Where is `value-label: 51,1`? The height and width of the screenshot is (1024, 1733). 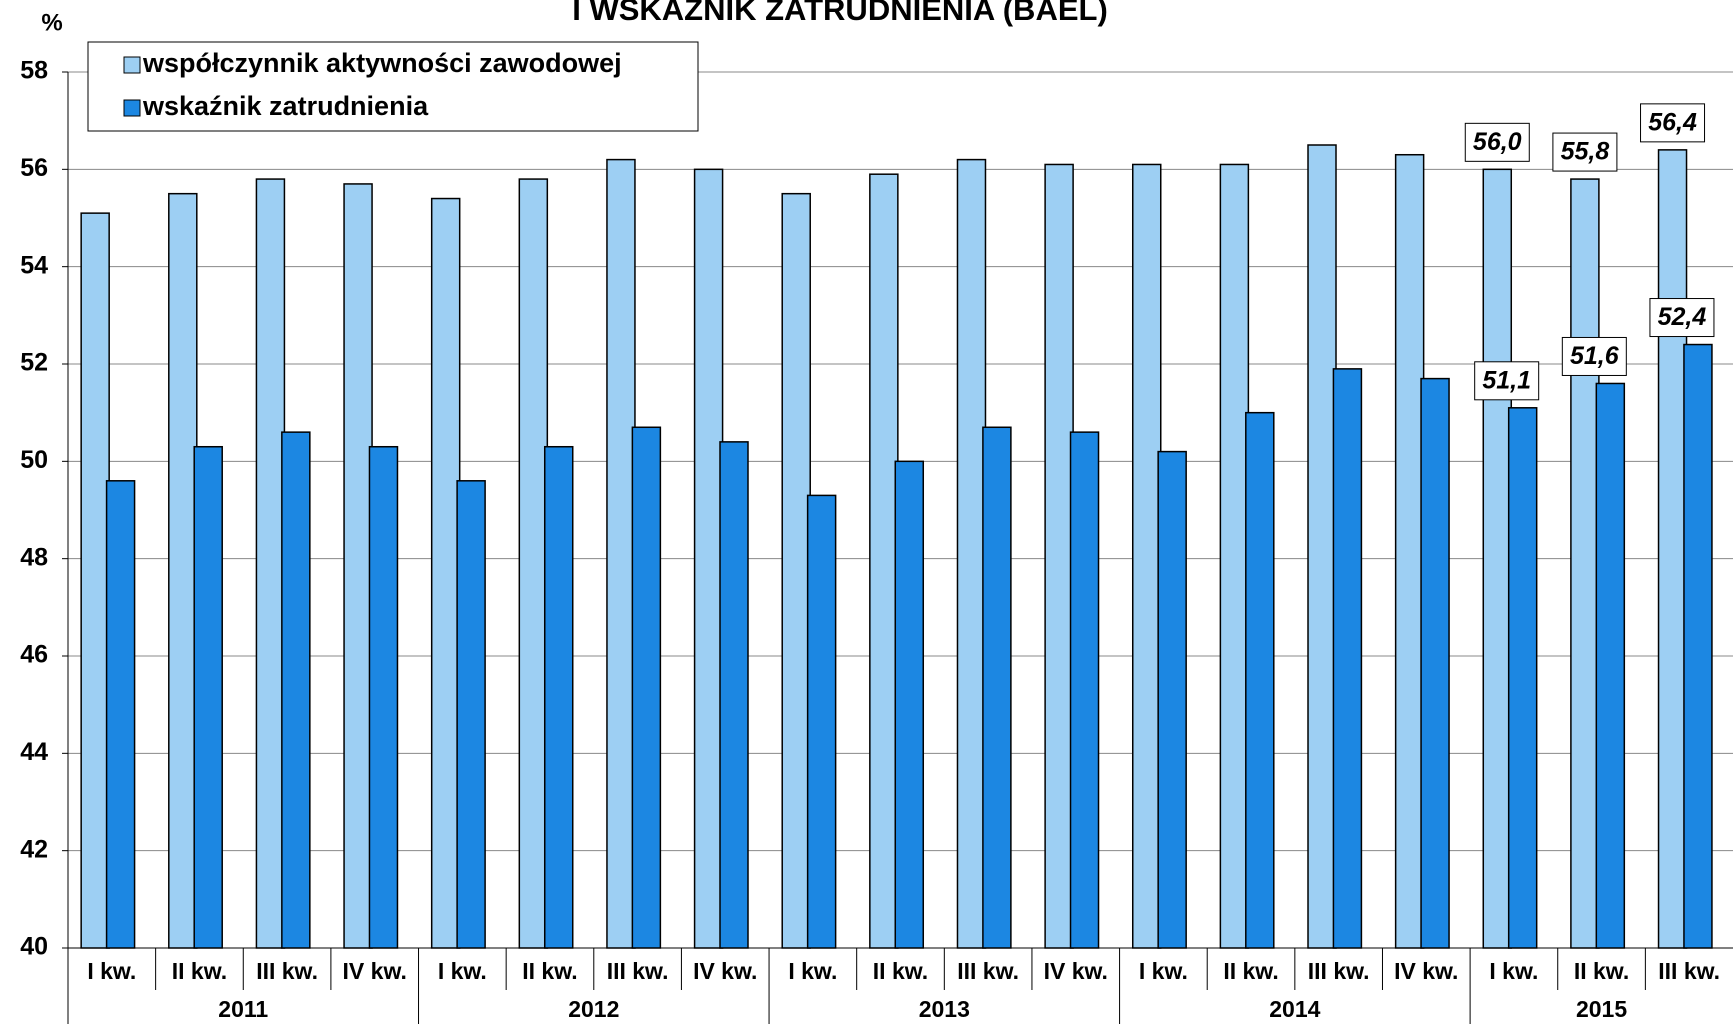 value-label: 51,1 is located at coordinates (1506, 380).